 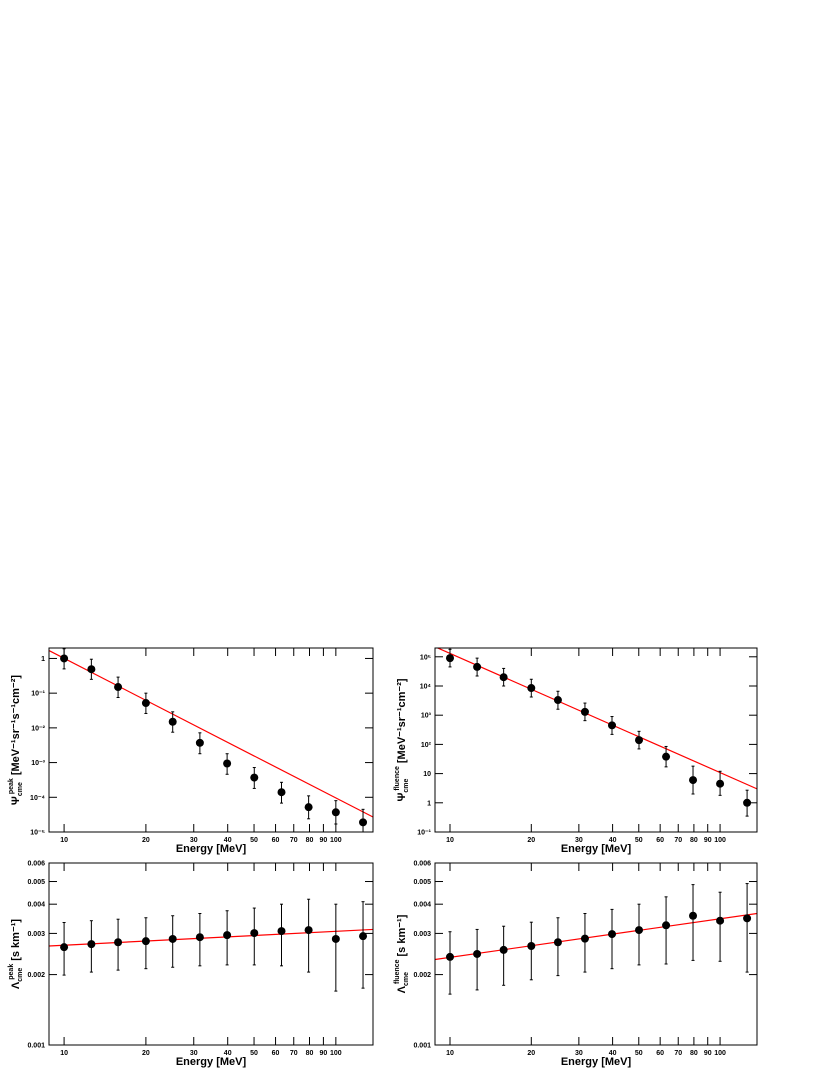 What do you see at coordinates (402, 720) in the screenshot?
I see `y-title-unit: [MeV⁻¹sr⁻¹cm⁻²]` at bounding box center [402, 720].